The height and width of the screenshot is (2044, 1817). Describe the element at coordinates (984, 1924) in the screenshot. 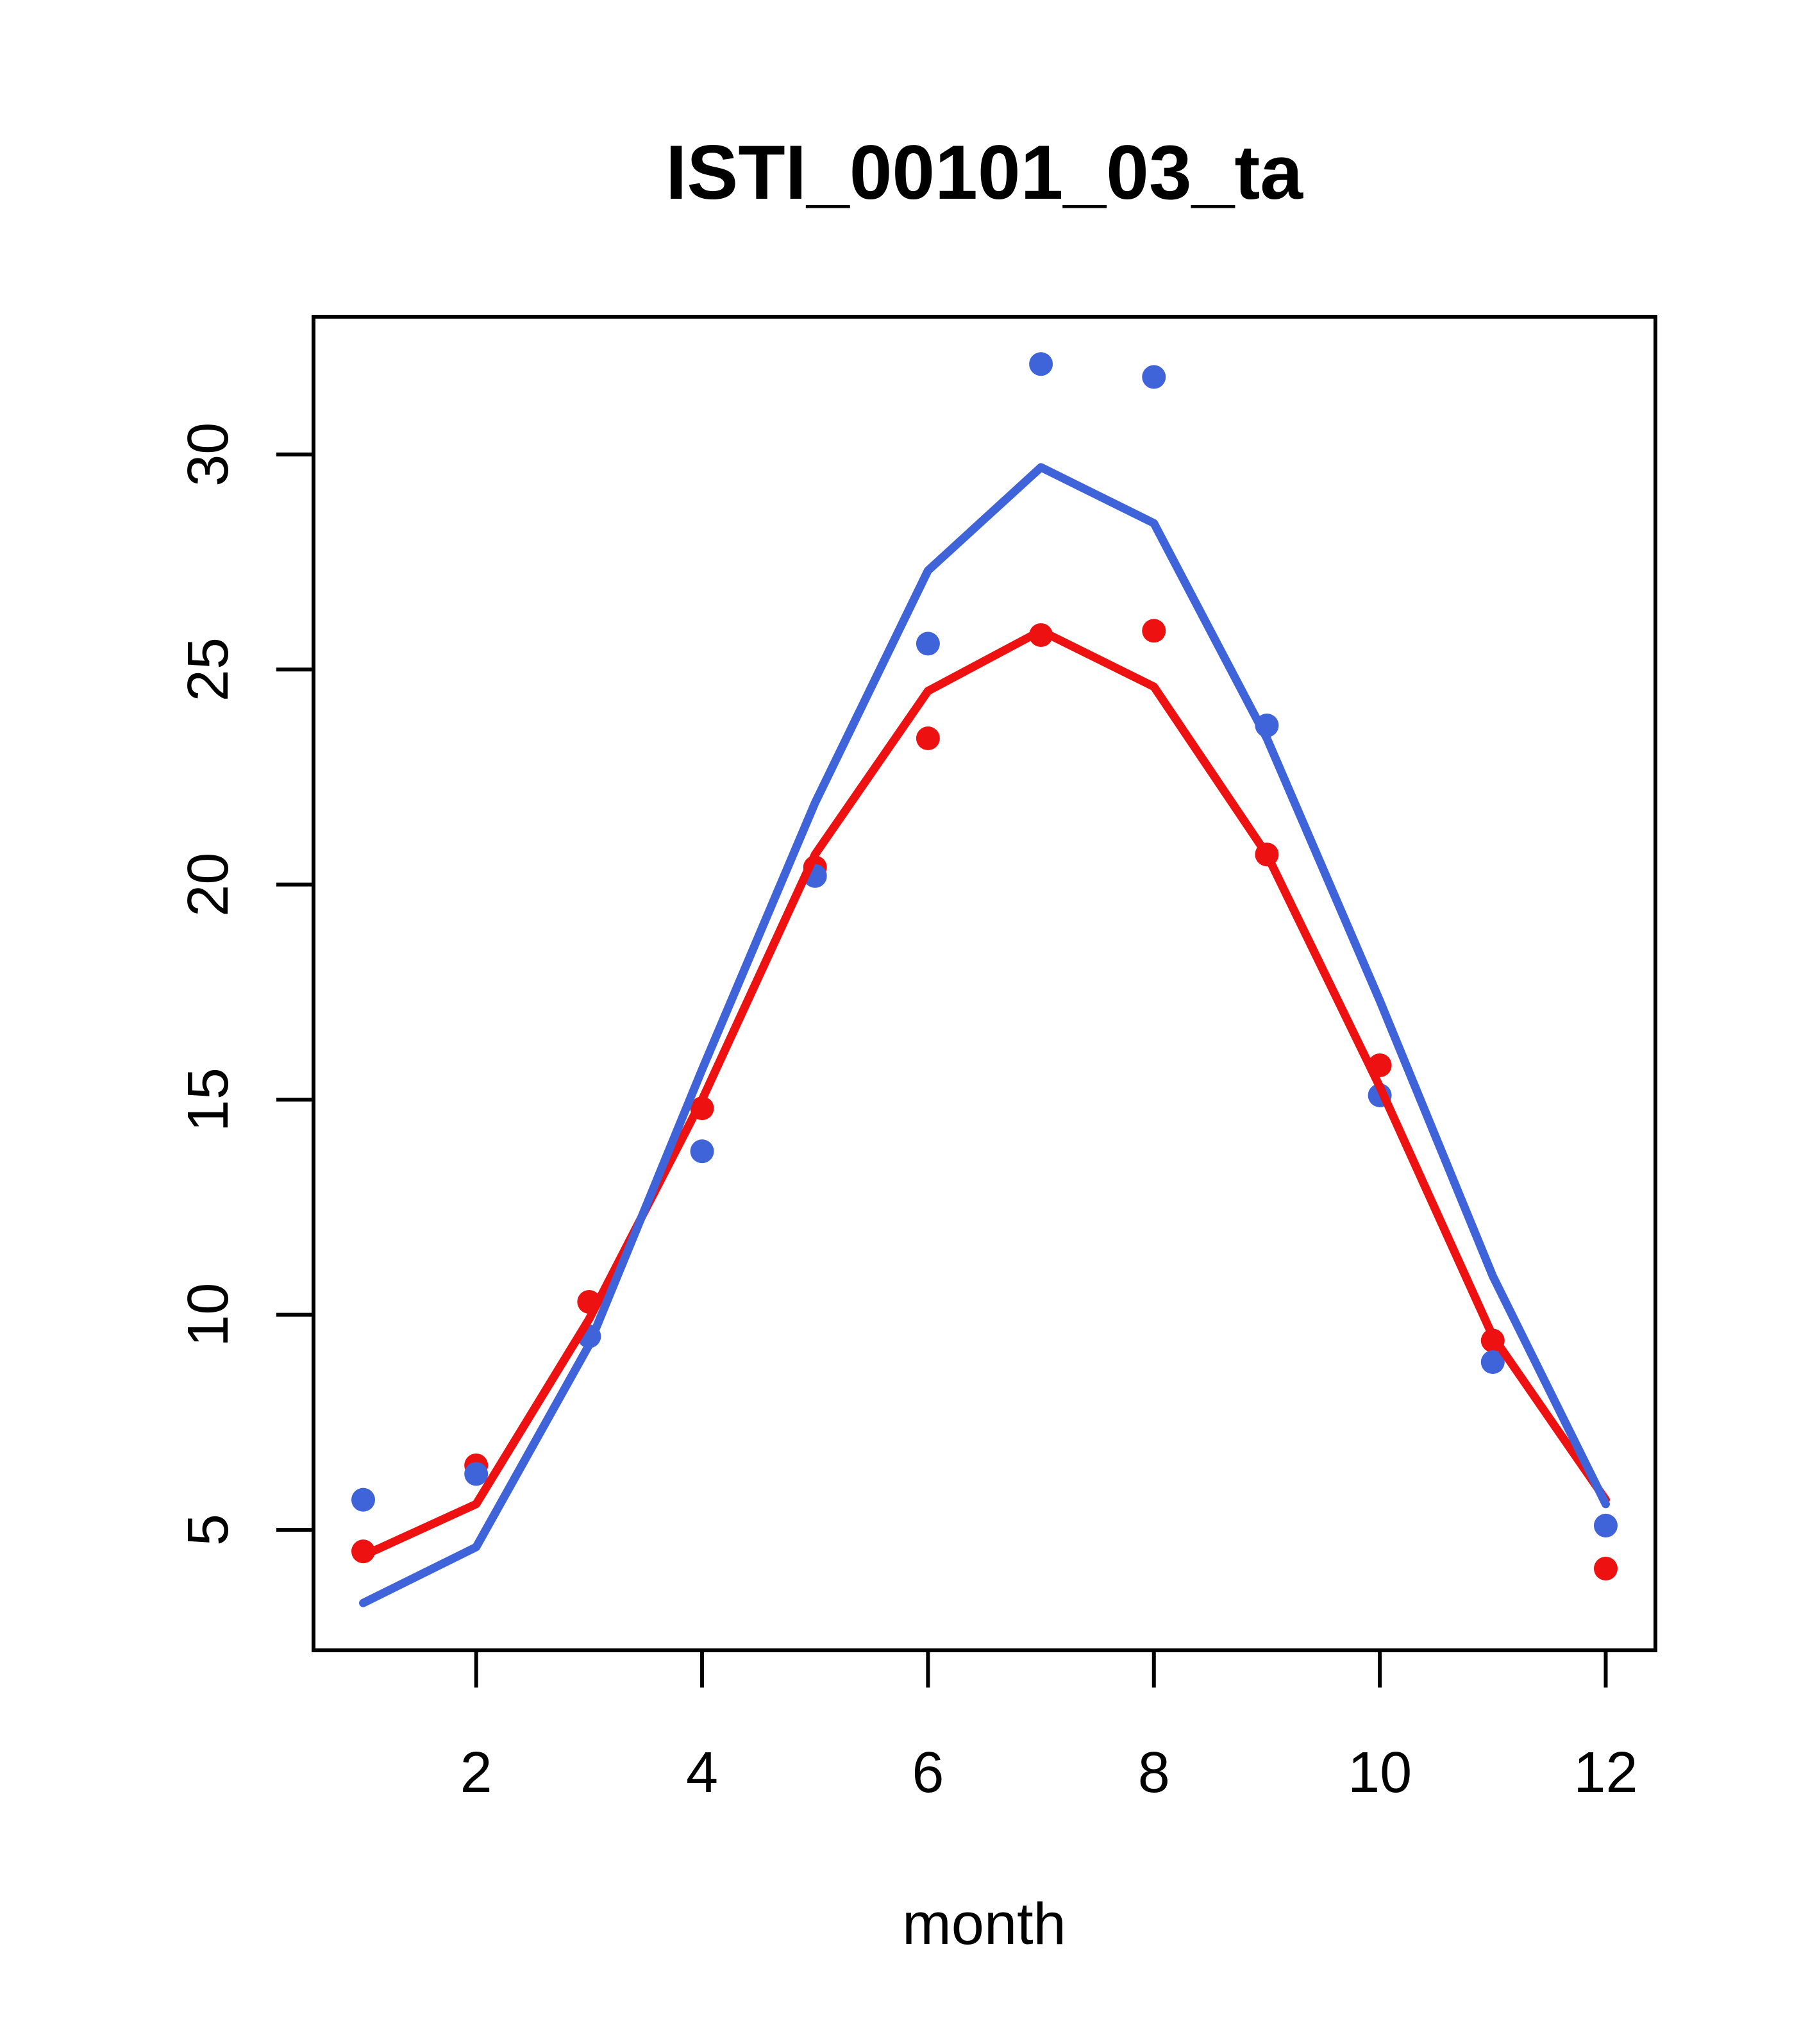

I see `x-axis-title: month` at that location.